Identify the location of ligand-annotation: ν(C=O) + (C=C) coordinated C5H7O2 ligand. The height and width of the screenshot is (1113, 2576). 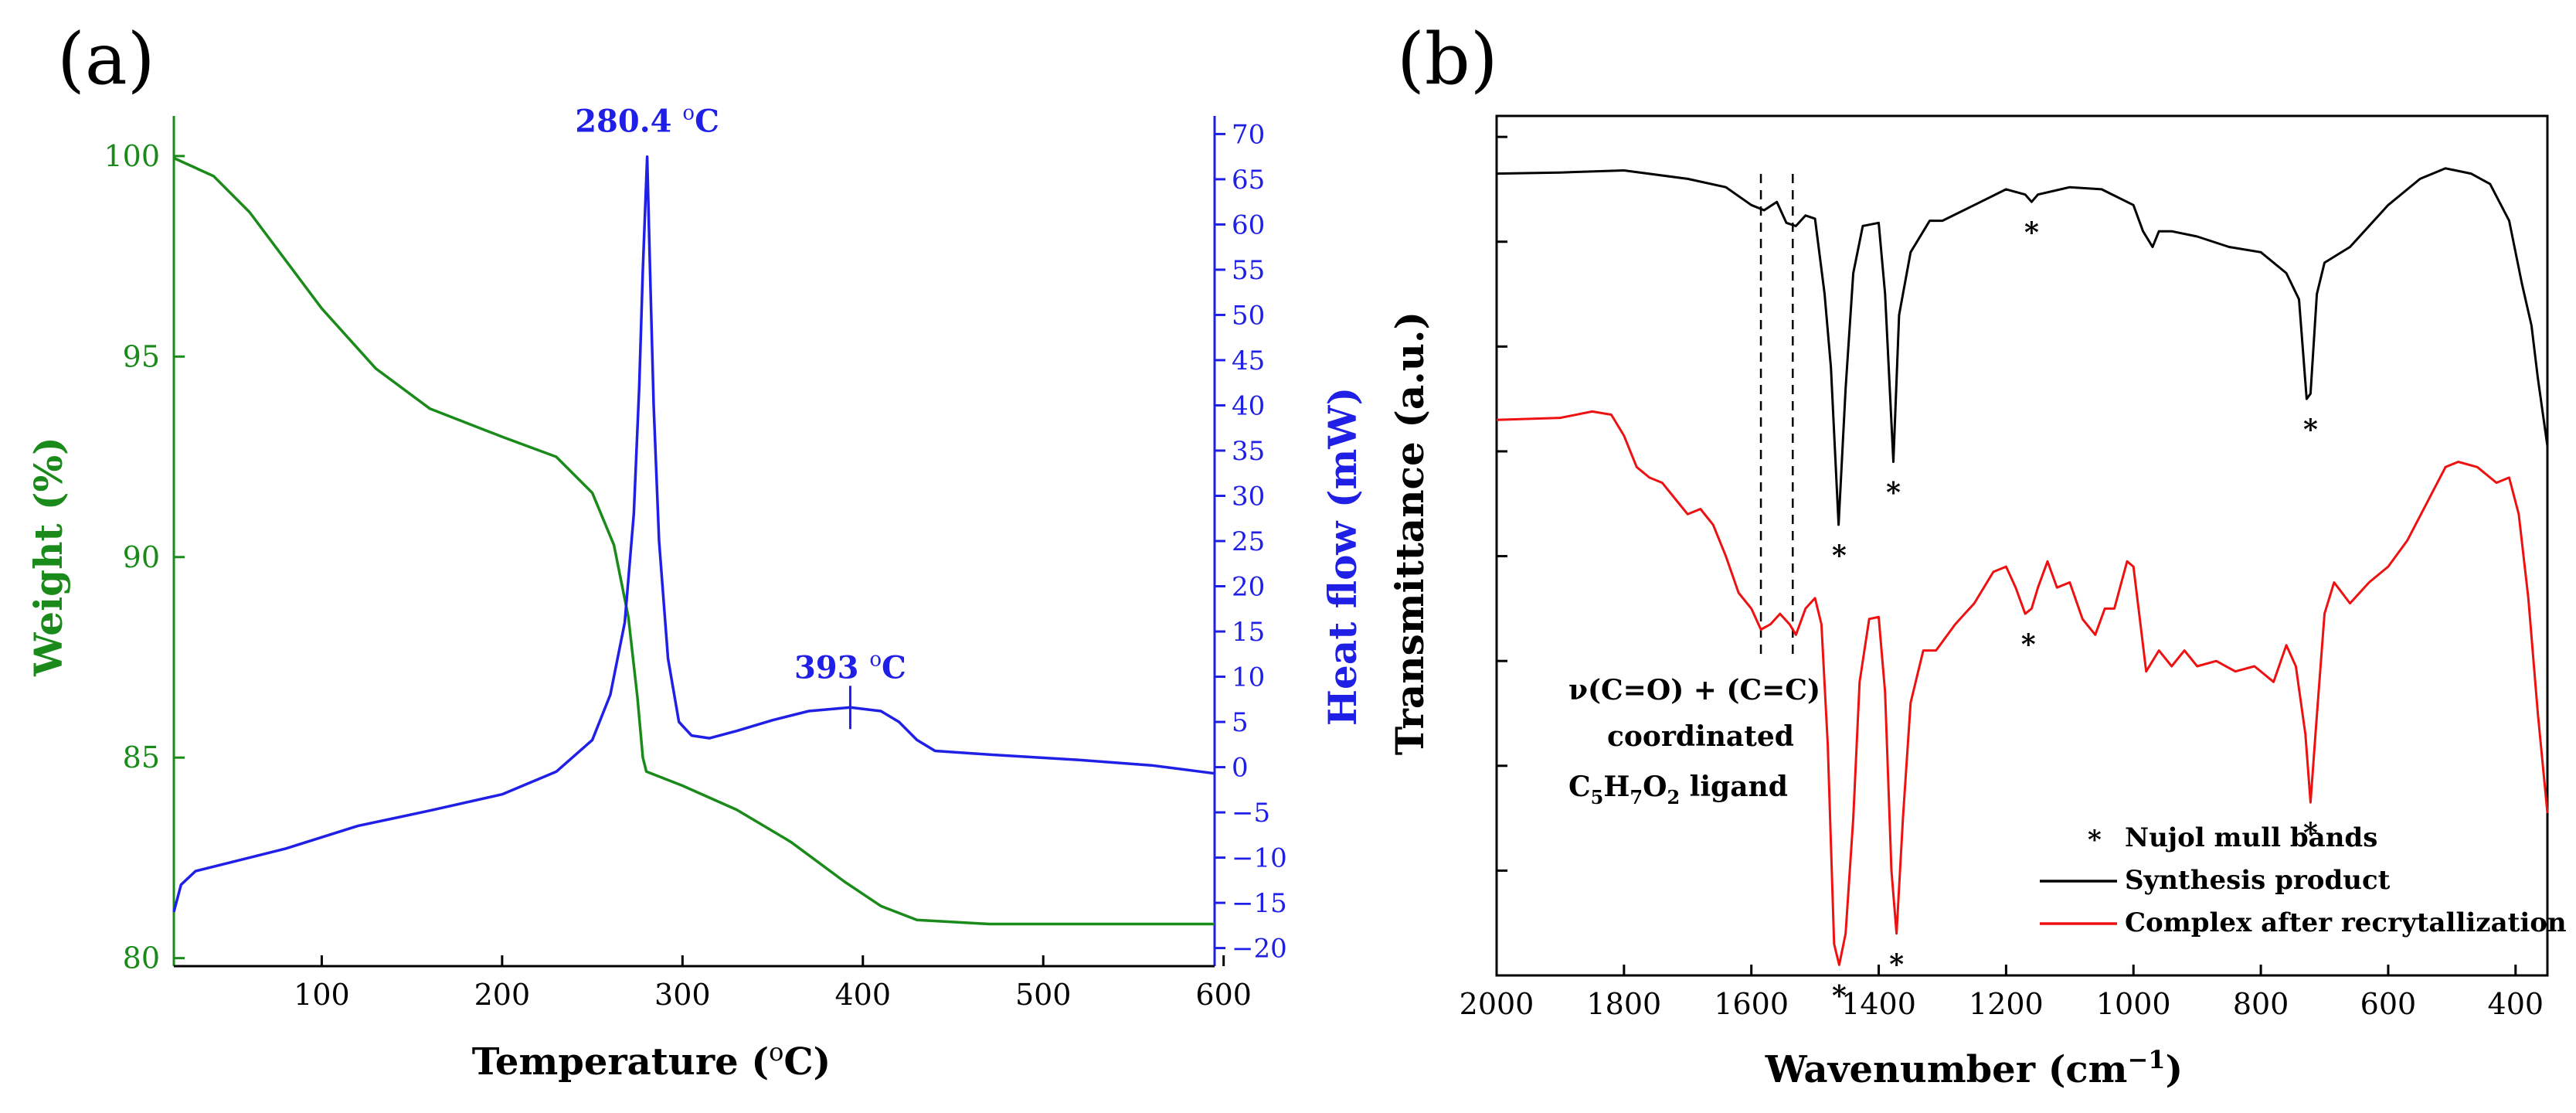
(1694, 741).